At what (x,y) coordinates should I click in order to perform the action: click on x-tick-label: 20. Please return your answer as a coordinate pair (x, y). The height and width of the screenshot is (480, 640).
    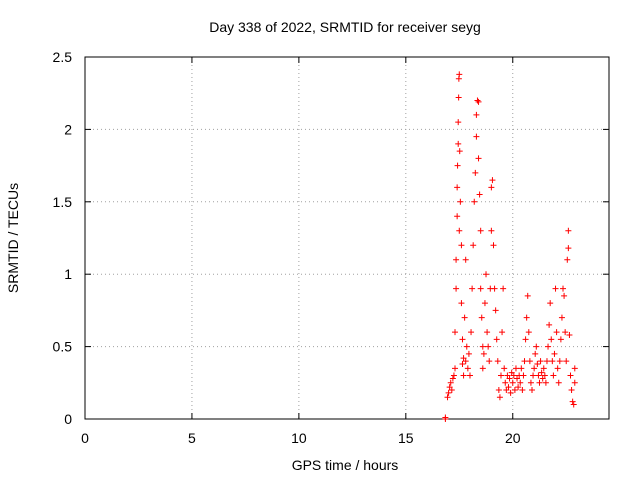
    Looking at the image, I should click on (513, 438).